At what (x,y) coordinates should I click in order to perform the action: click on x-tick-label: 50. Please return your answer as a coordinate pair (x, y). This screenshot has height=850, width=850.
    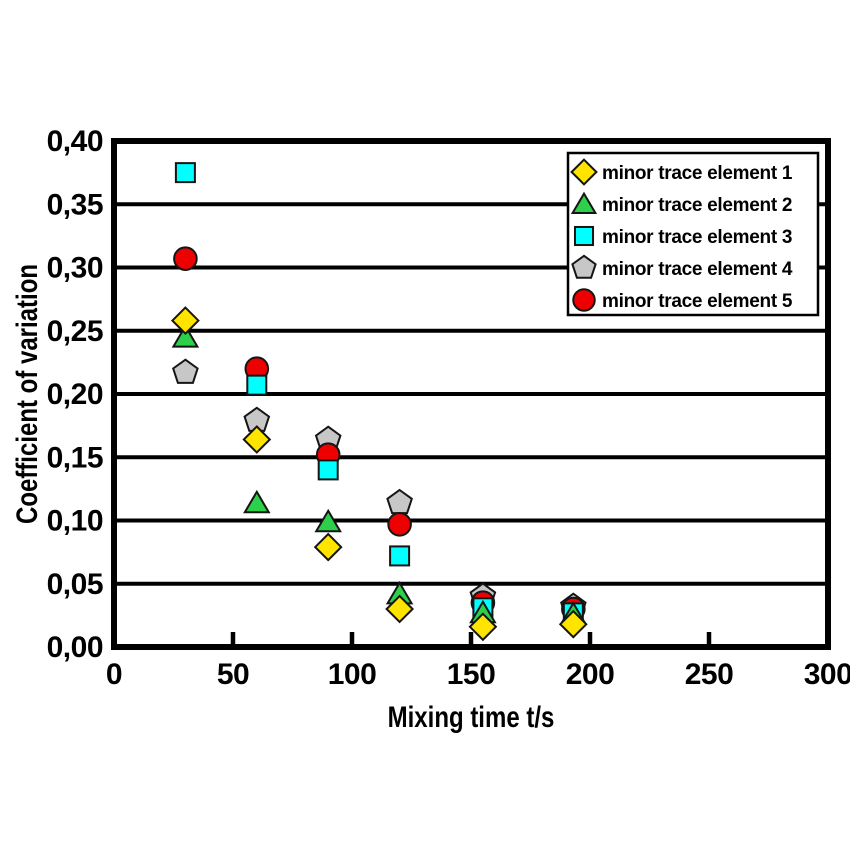
    Looking at the image, I should click on (233, 674).